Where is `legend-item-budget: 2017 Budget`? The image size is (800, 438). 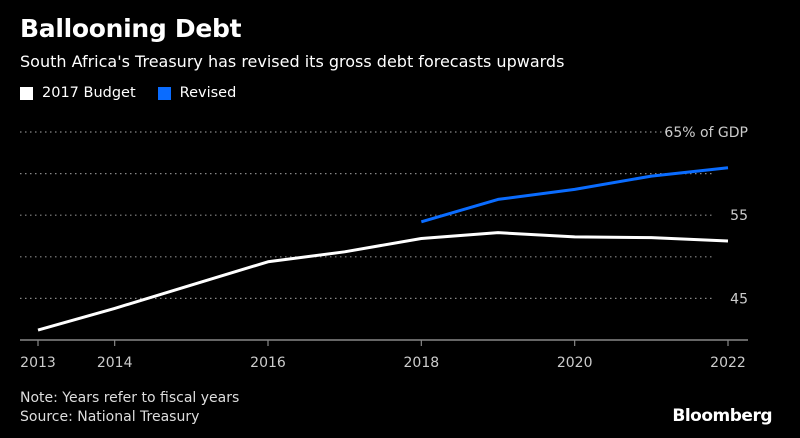
legend-item-budget: 2017 Budget is located at coordinates (78, 93).